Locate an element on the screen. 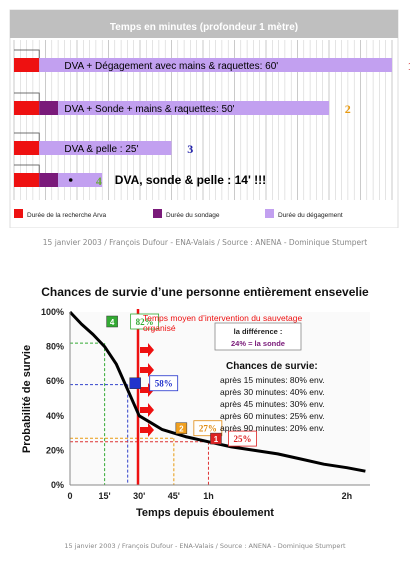  top-chart-header-bar is located at coordinates (204, 24).